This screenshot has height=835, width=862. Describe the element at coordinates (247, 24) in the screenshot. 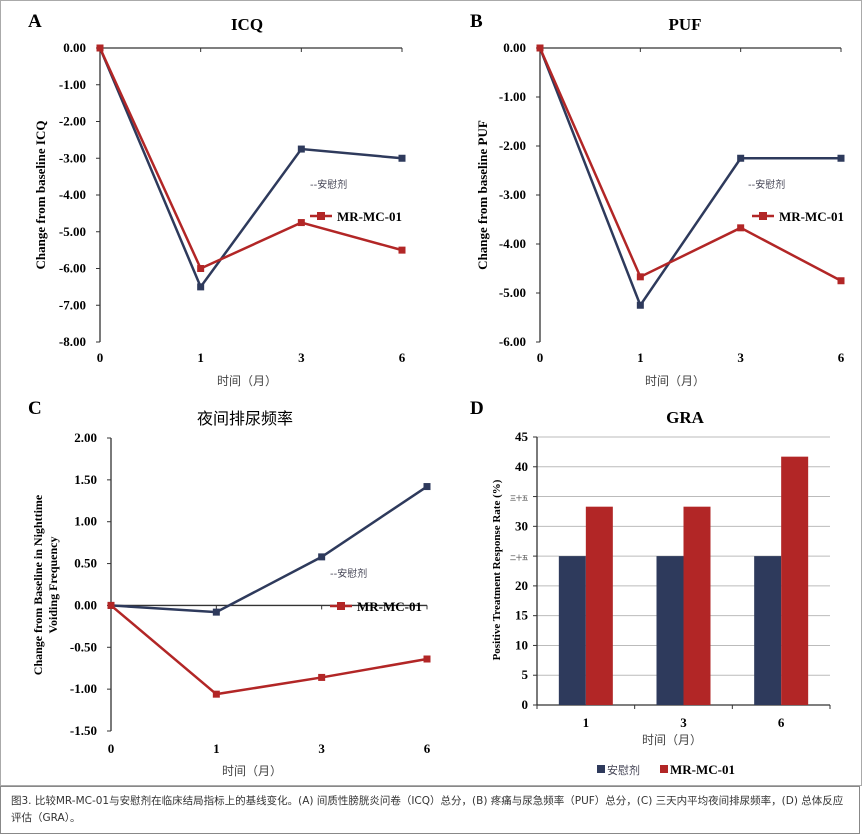

I see `chart-title: ICQ` at that location.